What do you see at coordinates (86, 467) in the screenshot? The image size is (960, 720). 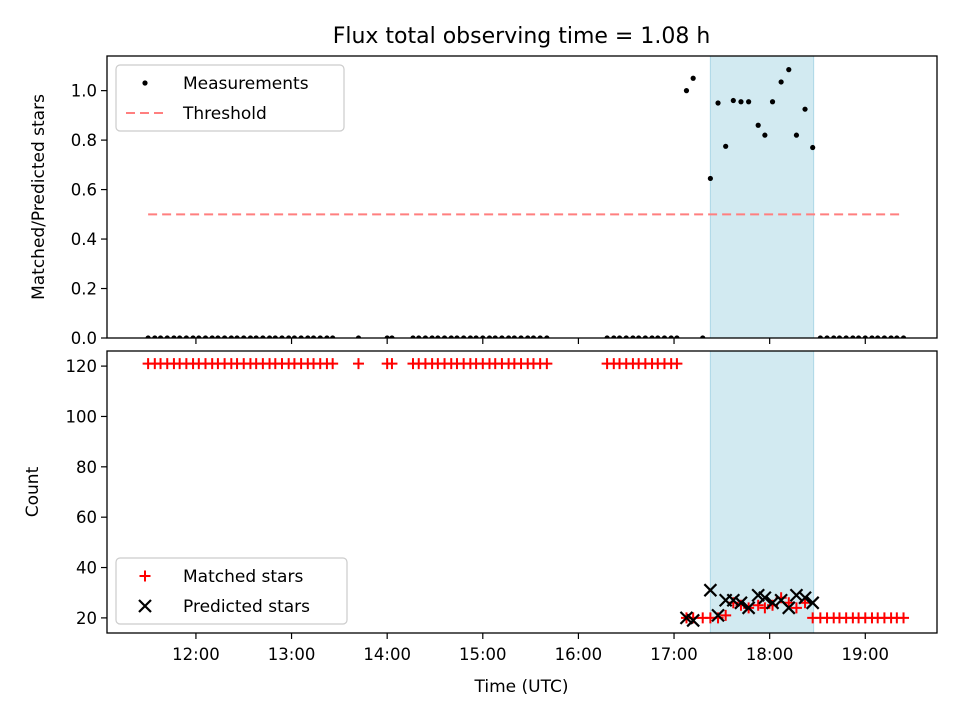 I see `count-y-tick-label: 80` at bounding box center [86, 467].